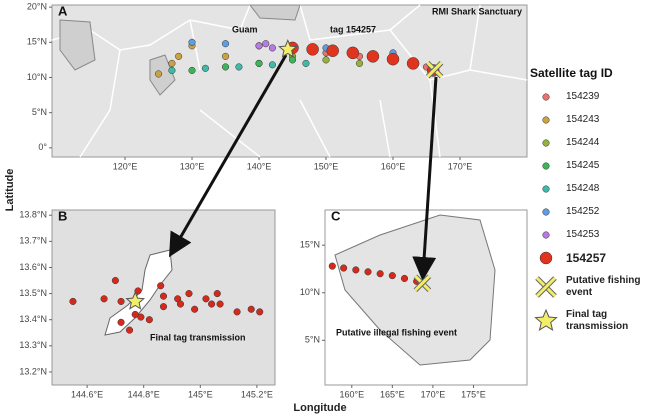  I want to click on legend-label: 154252, so click(583, 211).